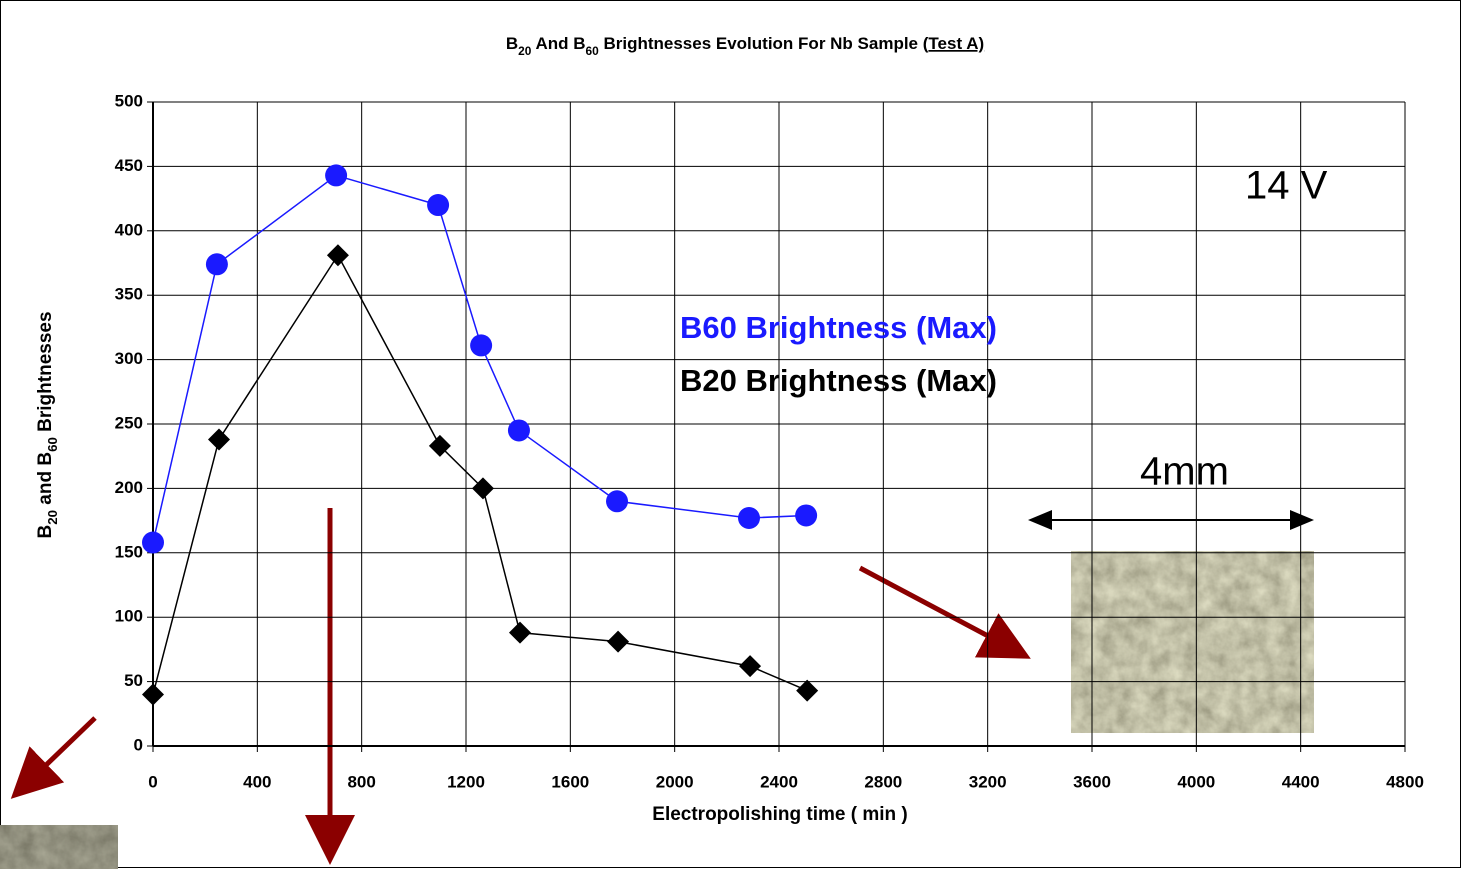 This screenshot has height=869, width=1462. What do you see at coordinates (838, 380) in the screenshot?
I see `legend-entry: B20 Brightness (Max)` at bounding box center [838, 380].